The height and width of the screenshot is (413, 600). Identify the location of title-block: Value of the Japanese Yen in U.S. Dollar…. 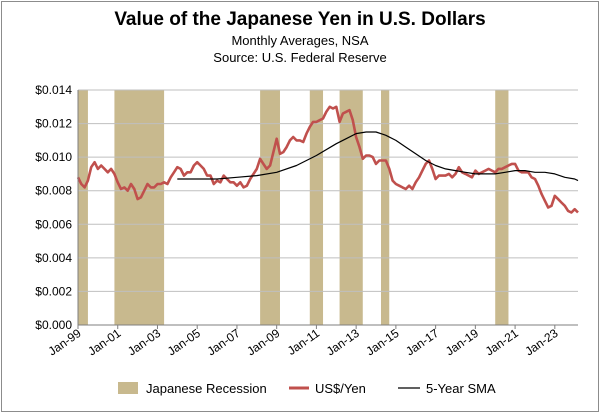
(300, 37).